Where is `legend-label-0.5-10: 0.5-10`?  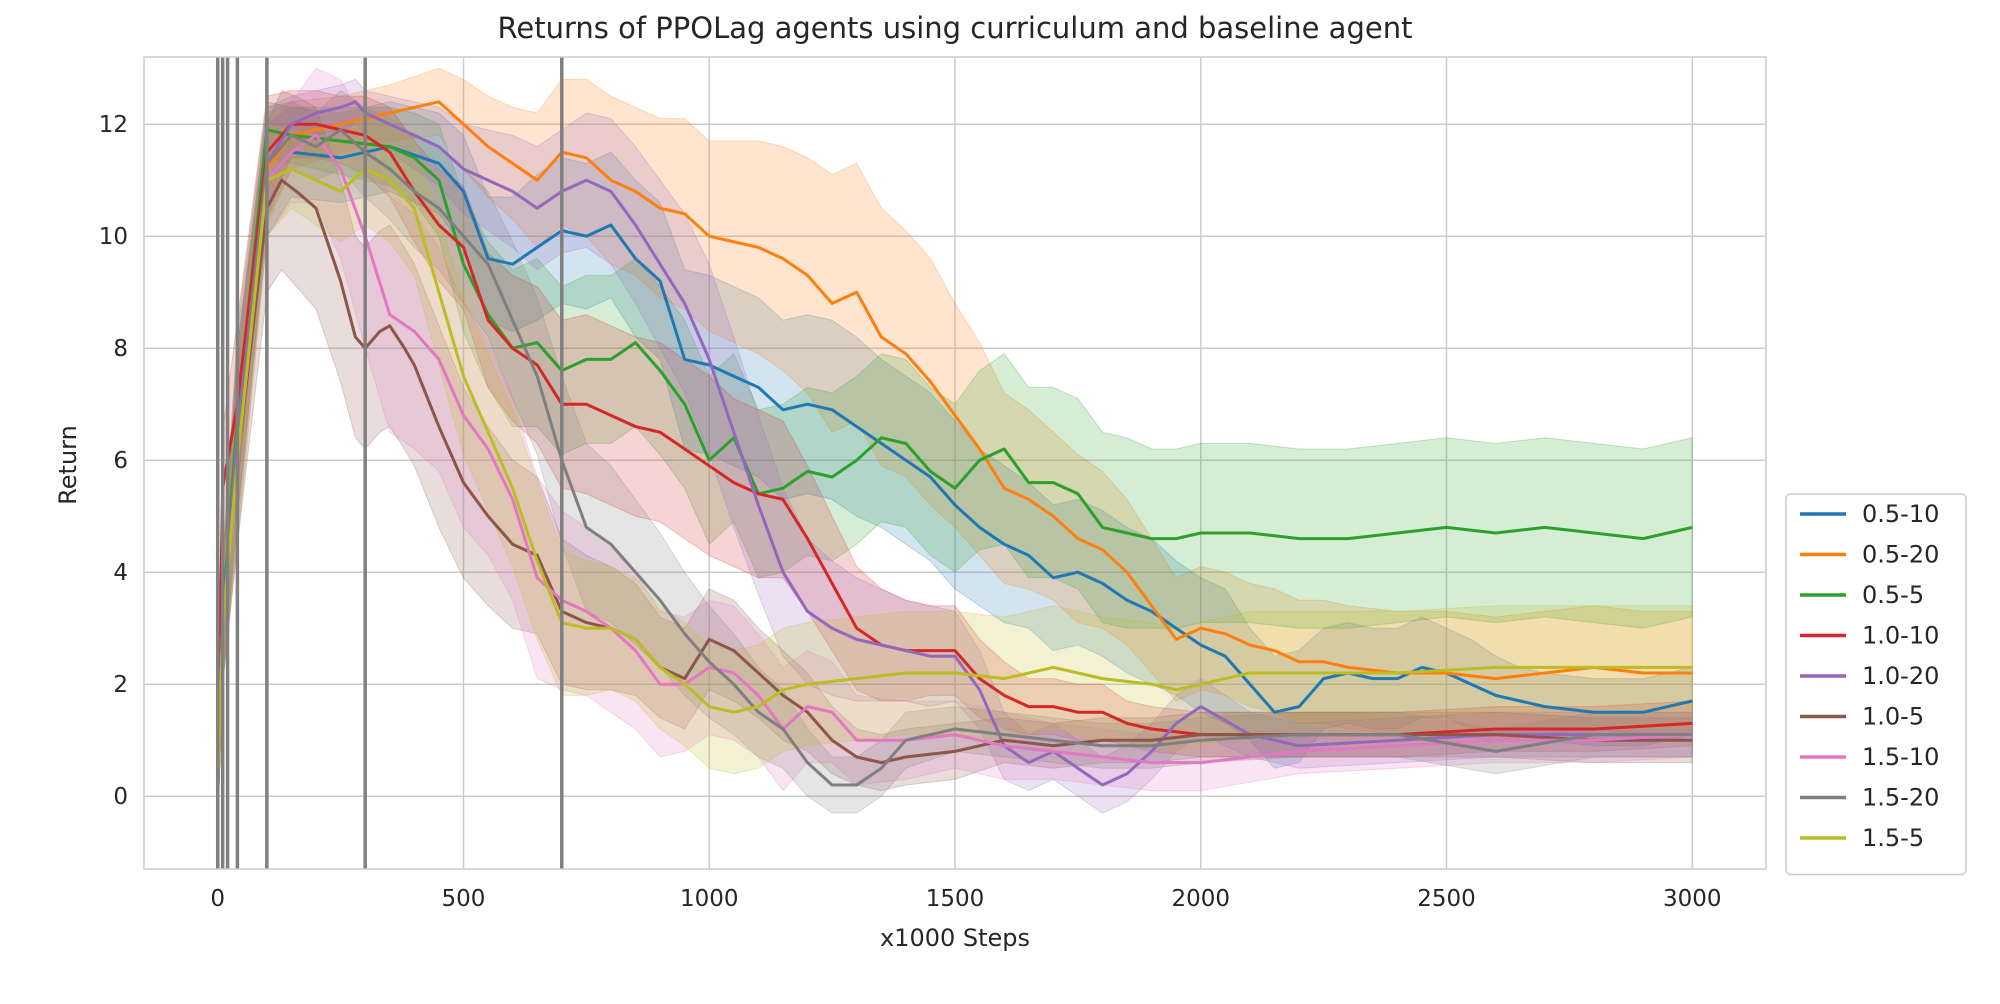 legend-label-0.5-10: 0.5-10 is located at coordinates (1900, 514).